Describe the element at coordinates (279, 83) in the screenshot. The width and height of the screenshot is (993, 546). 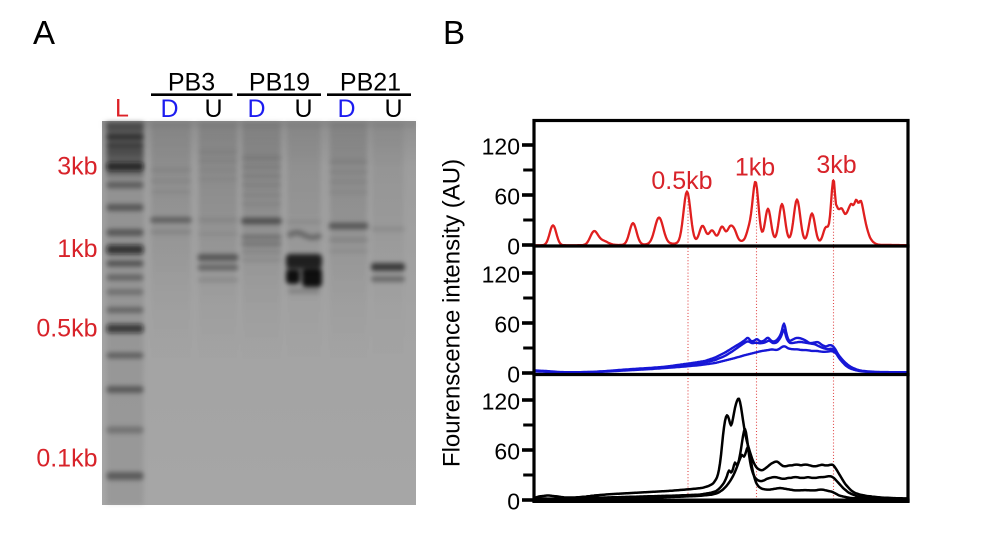
I see `svg-text: PB19` at that location.